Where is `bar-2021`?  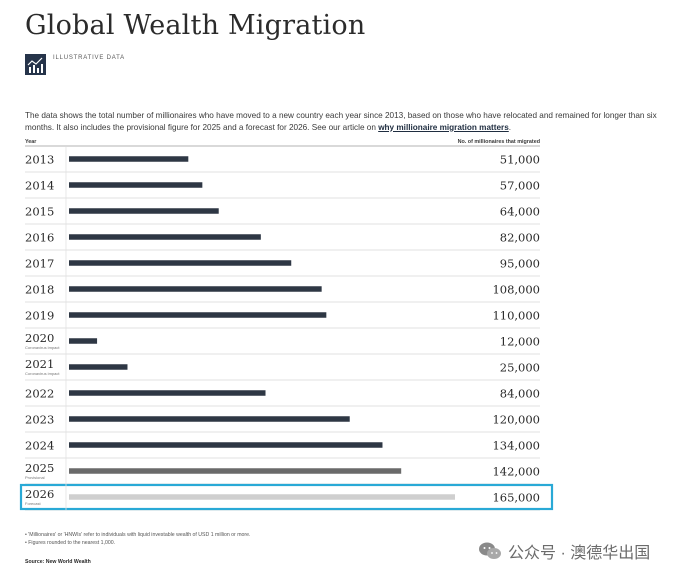 bar-2021 is located at coordinates (98, 367).